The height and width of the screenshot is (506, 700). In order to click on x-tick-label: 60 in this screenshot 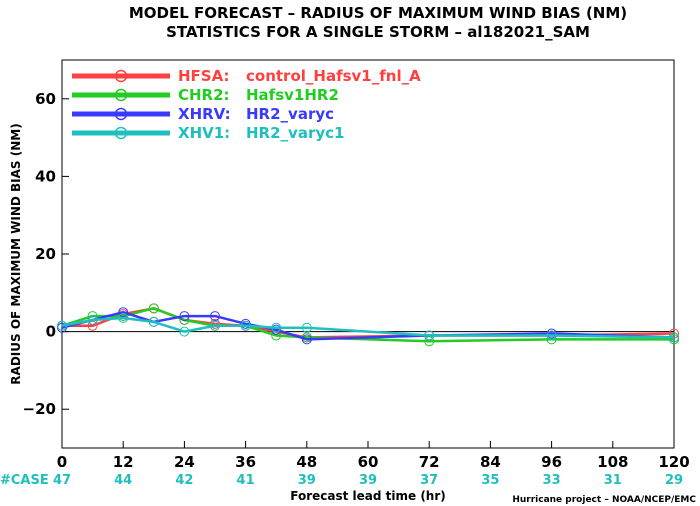, I will do `click(368, 462)`.